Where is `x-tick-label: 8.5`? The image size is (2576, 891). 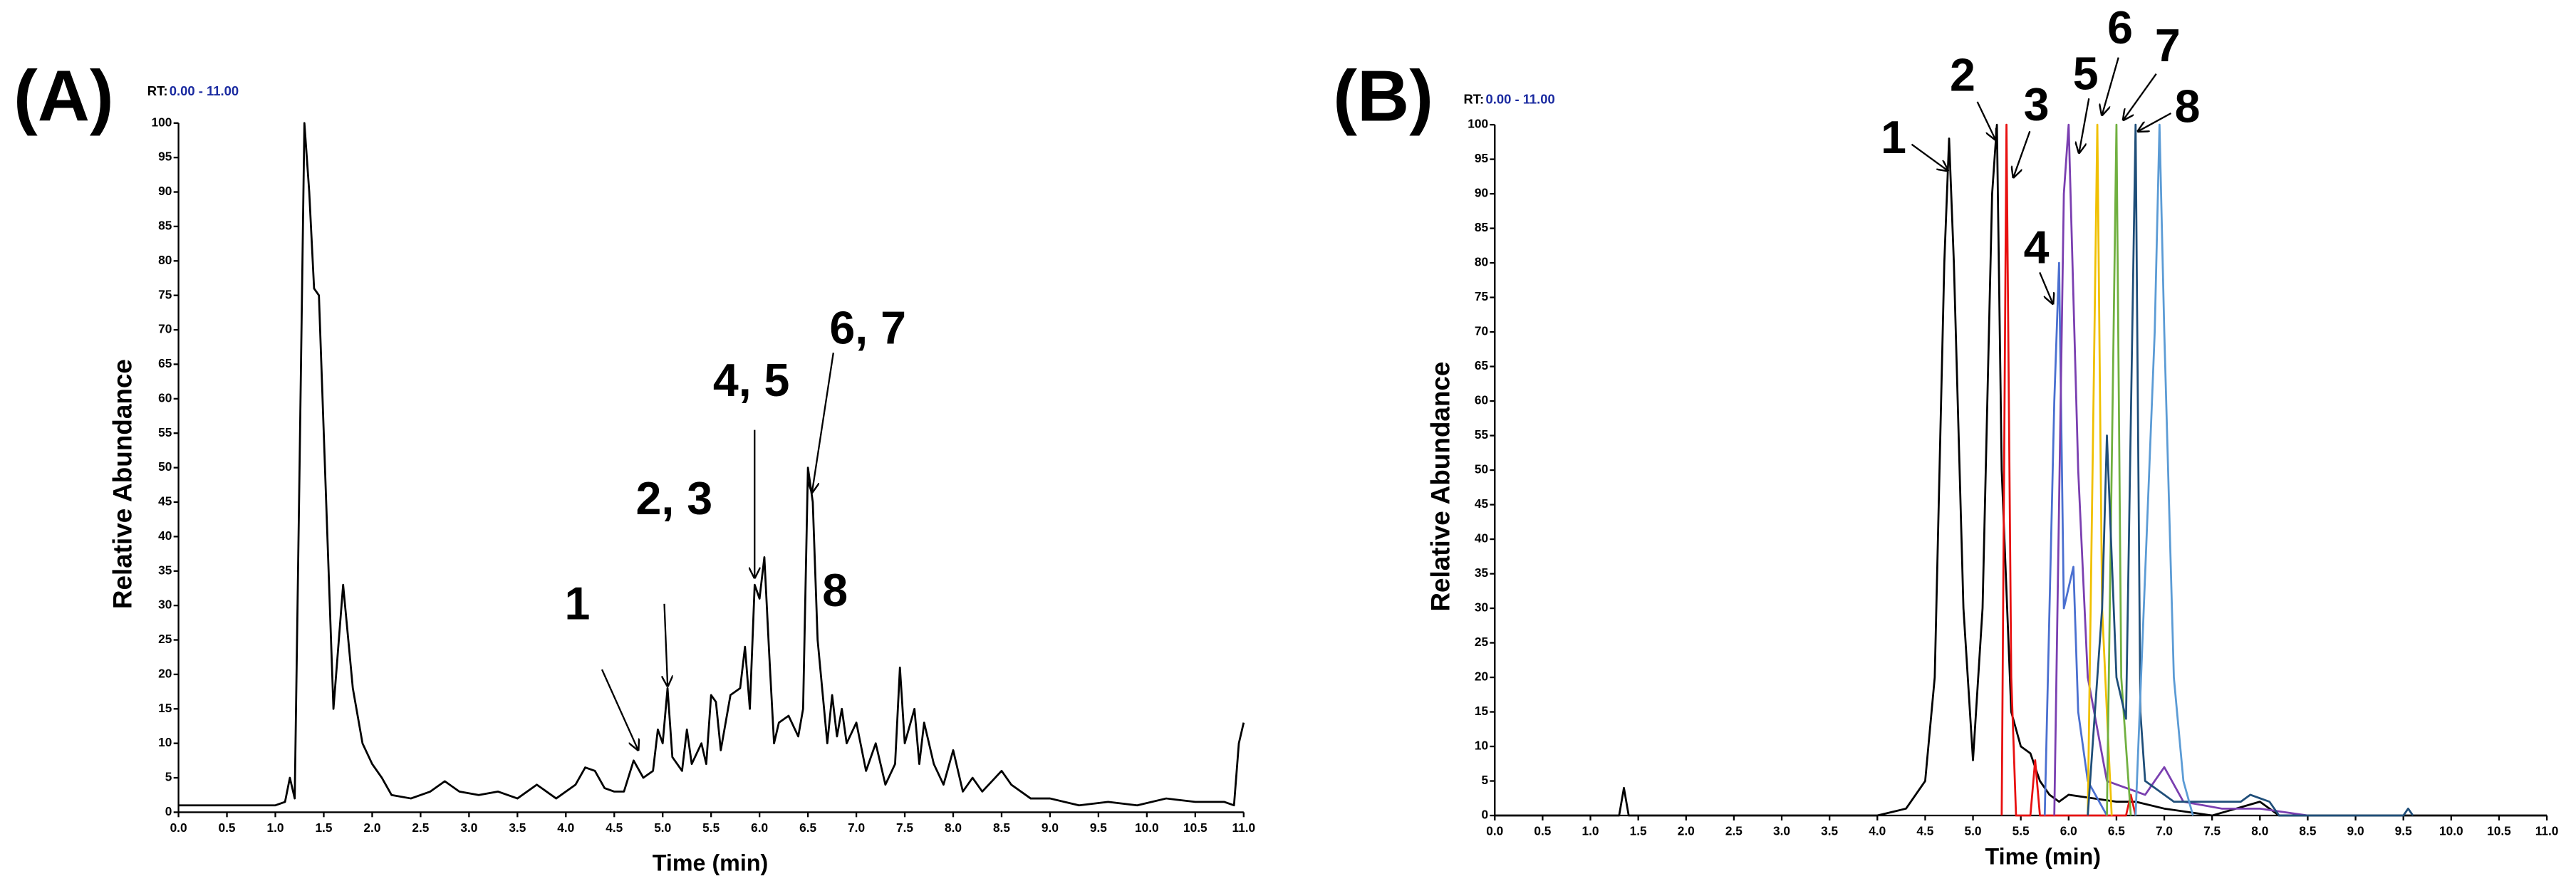
x-tick-label: 8.5 is located at coordinates (1001, 827).